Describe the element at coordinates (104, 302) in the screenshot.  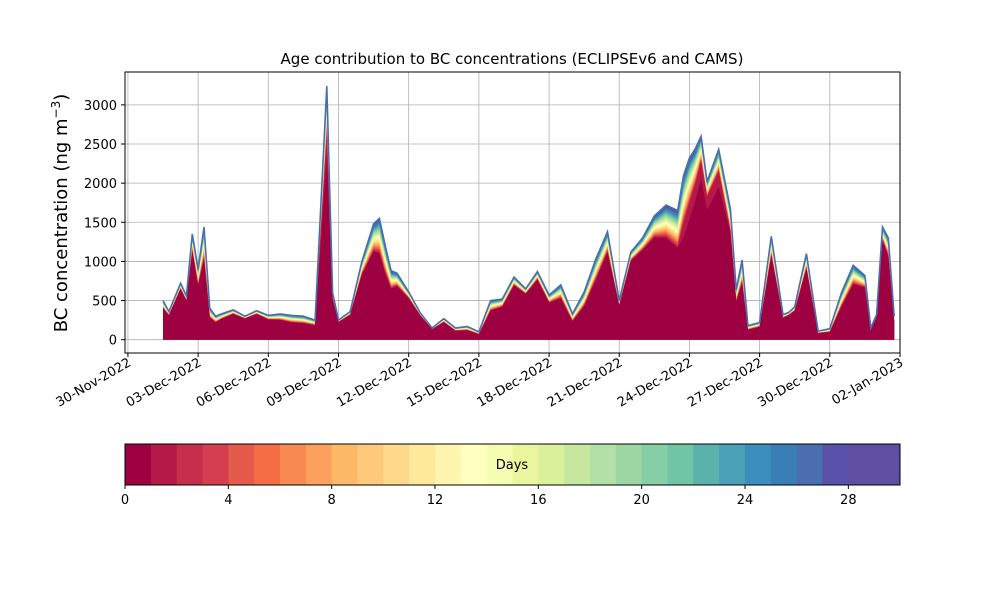
I see `y-tick-label: 500` at that location.